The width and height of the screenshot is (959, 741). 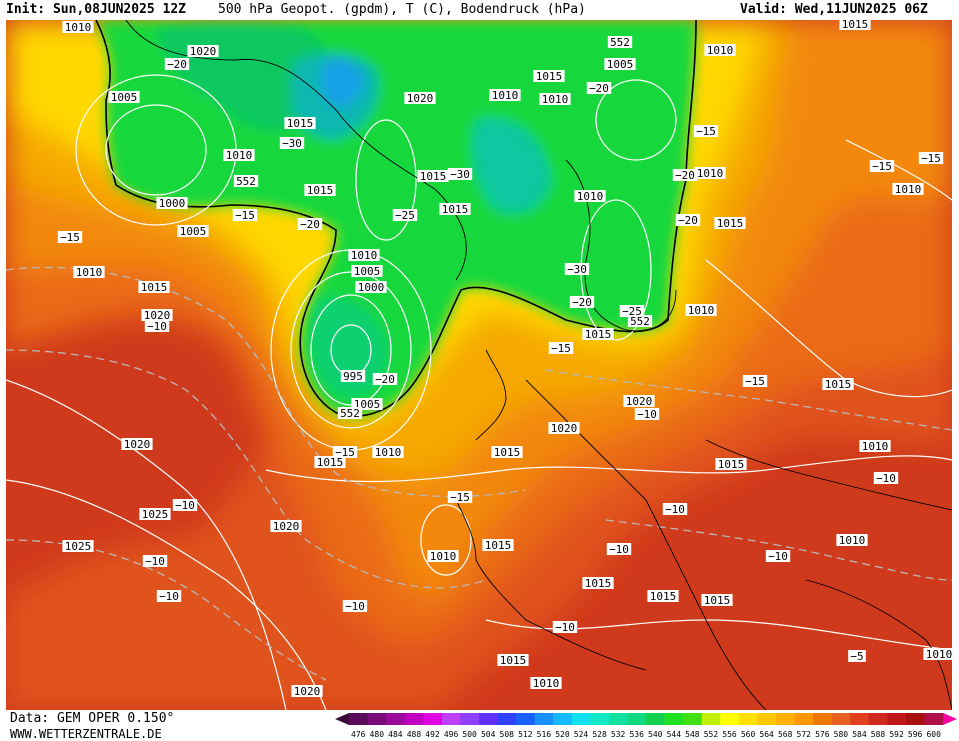 What do you see at coordinates (377, 734) in the screenshot?
I see `legend-tick-label: 480` at bounding box center [377, 734].